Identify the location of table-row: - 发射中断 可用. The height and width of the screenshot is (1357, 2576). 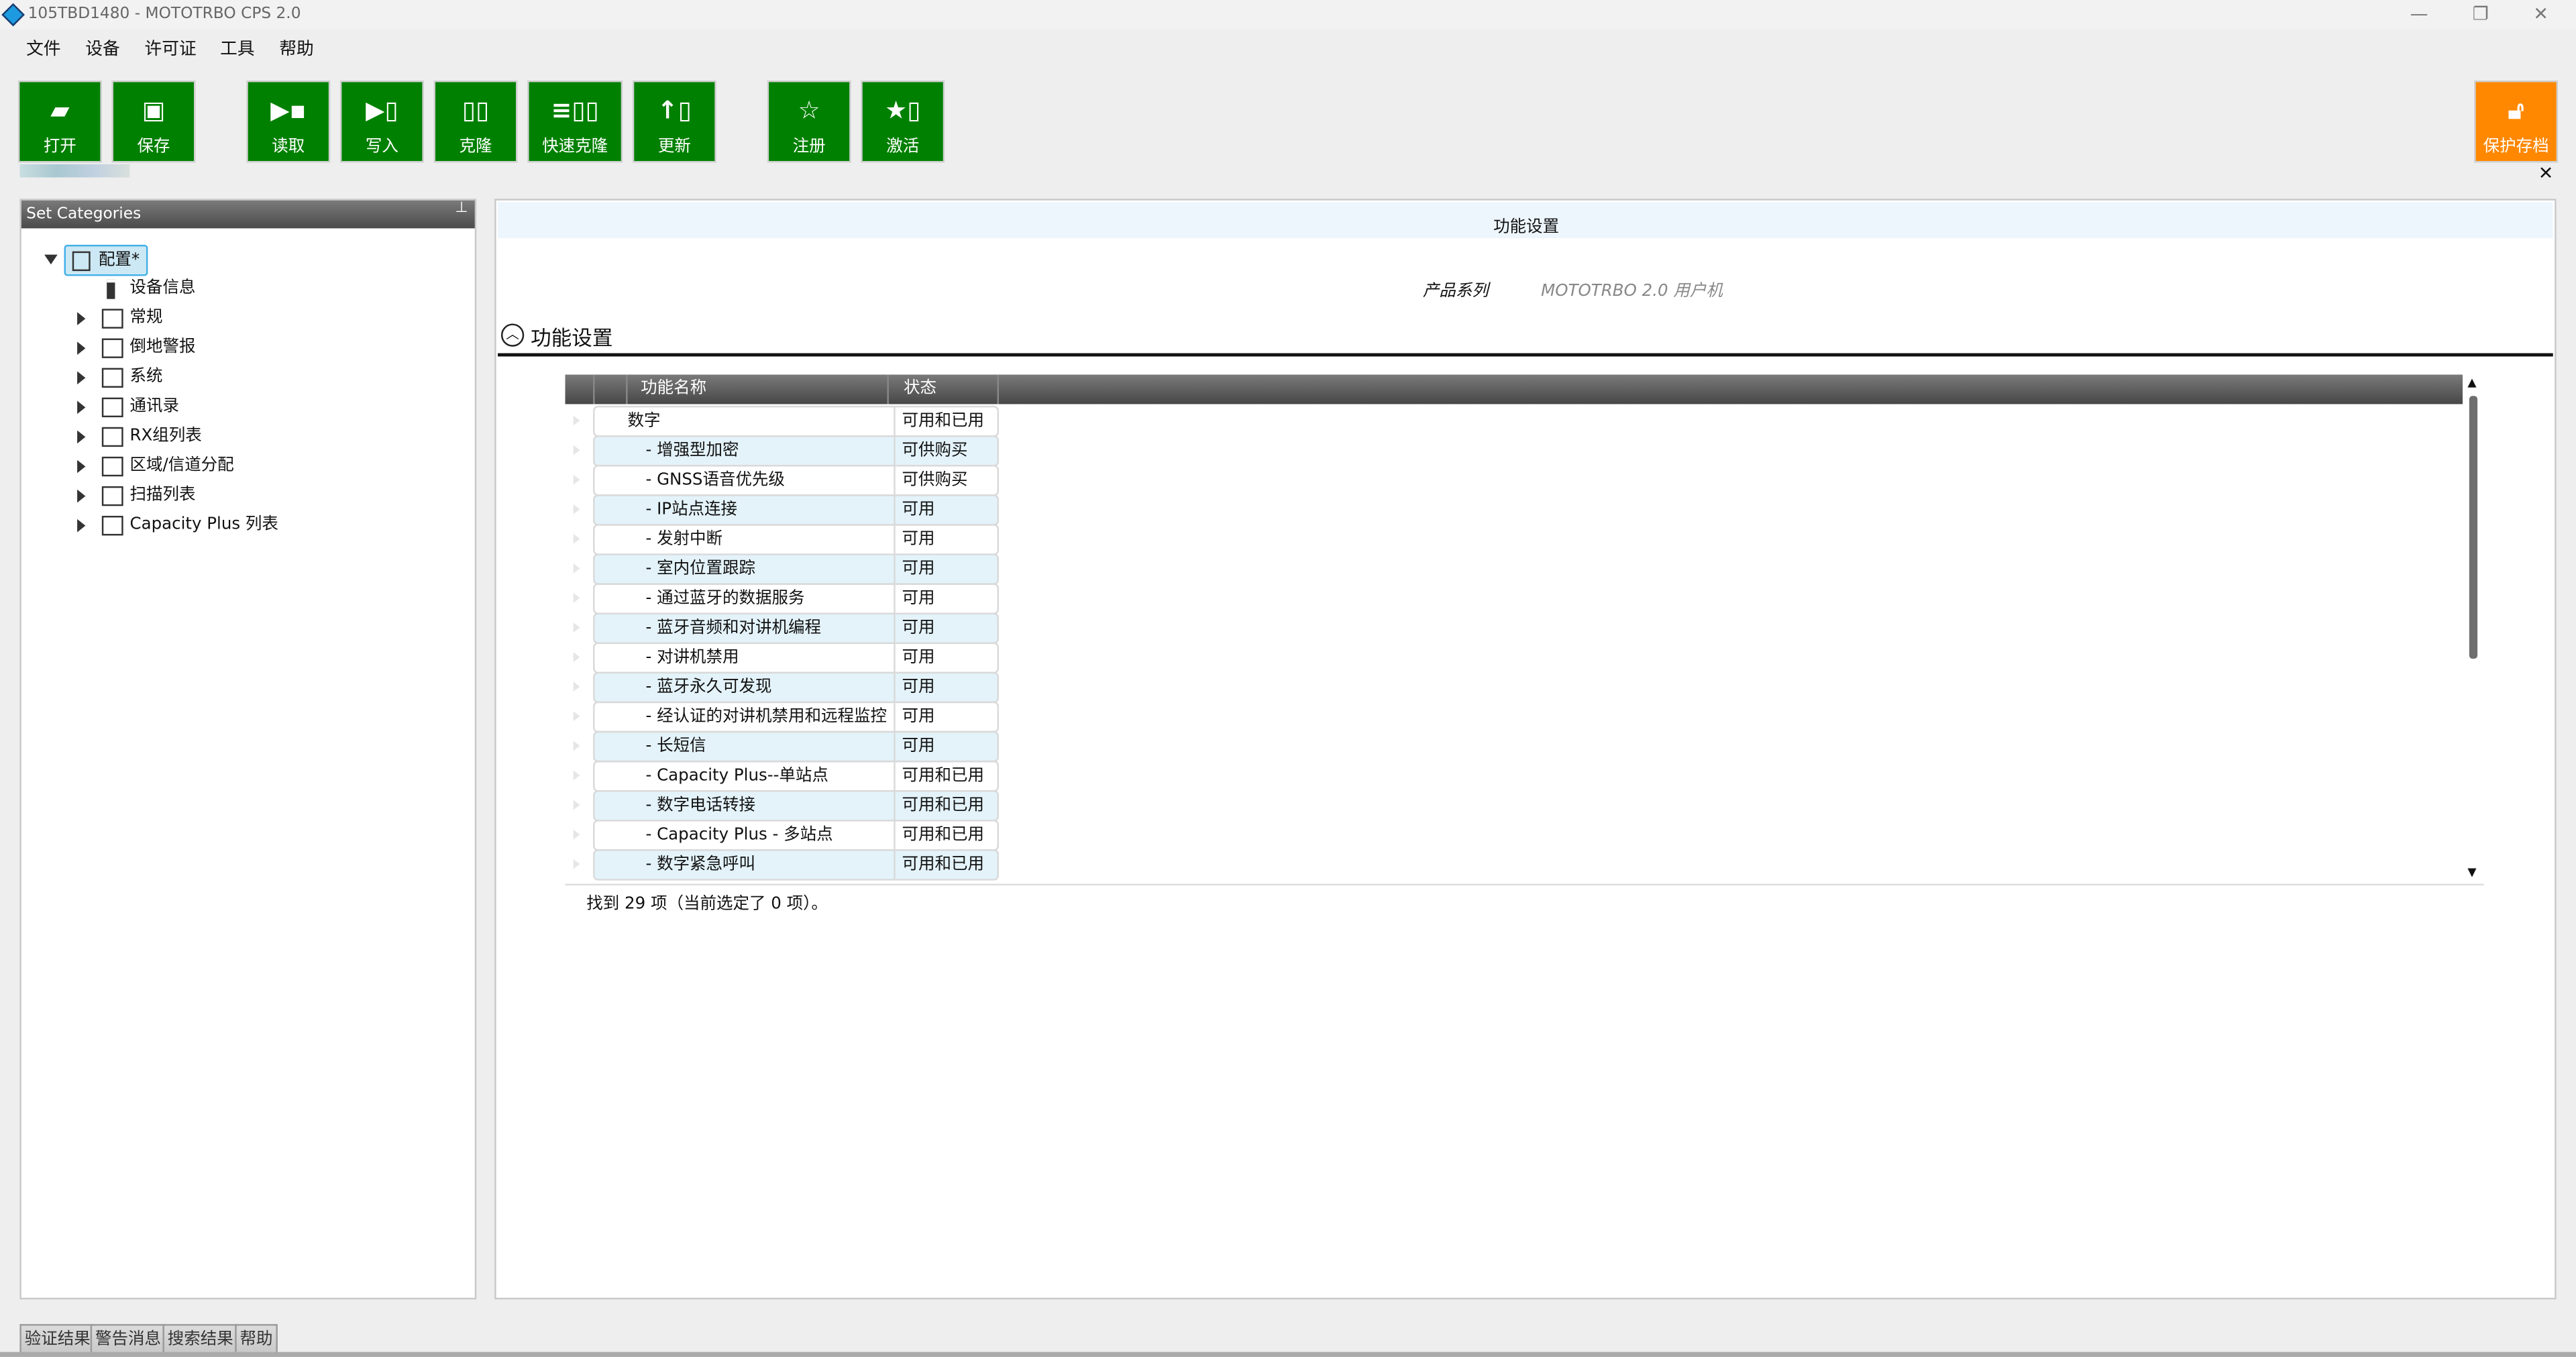
(796, 539).